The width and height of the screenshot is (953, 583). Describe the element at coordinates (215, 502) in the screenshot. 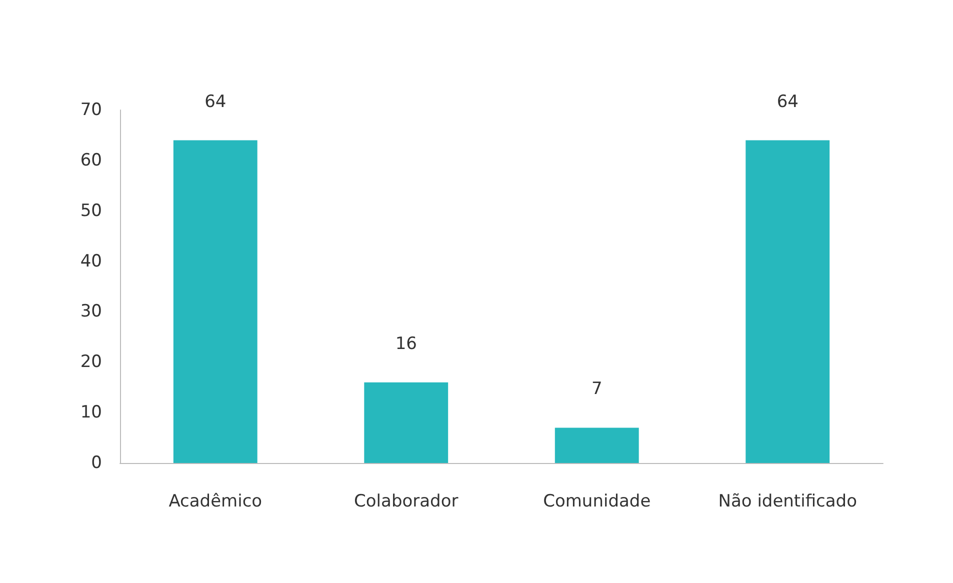

I see `x-tick-label: Acadêmico` at that location.